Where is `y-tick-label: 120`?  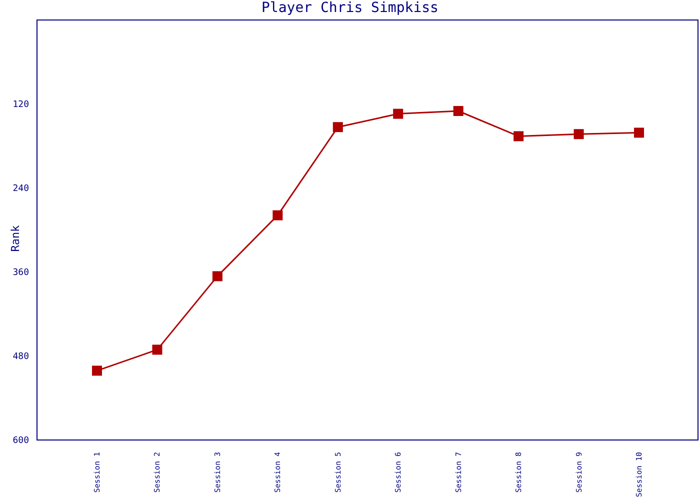
y-tick-label: 120 is located at coordinates (20, 105).